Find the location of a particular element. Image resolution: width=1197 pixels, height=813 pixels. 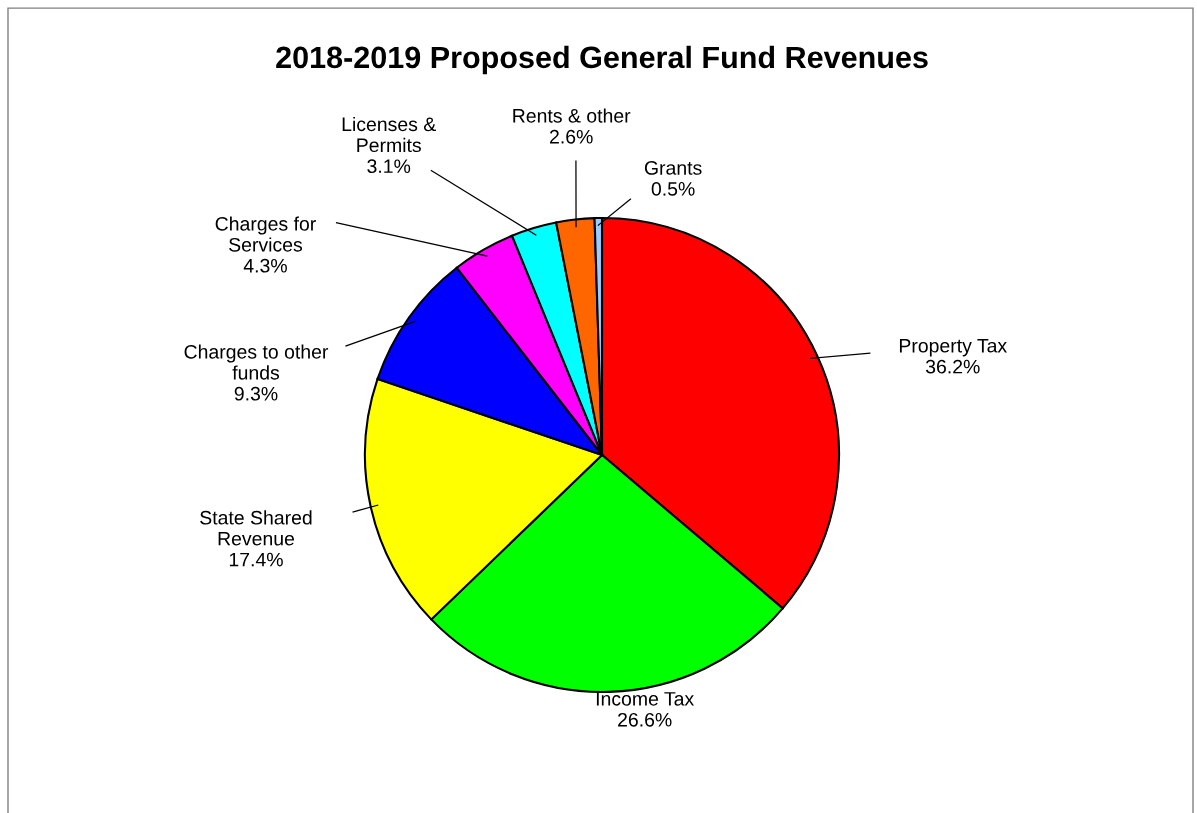

data-label: 17.4% is located at coordinates (256, 559).